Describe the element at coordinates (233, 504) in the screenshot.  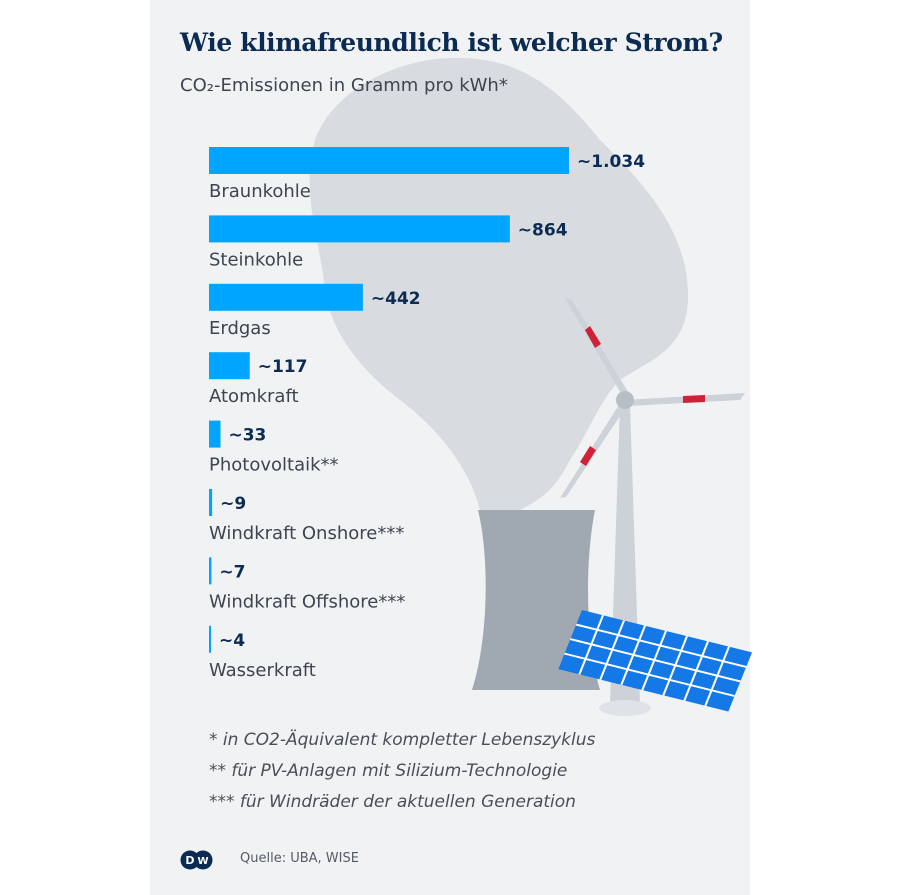
I see `data-label: ~9` at that location.